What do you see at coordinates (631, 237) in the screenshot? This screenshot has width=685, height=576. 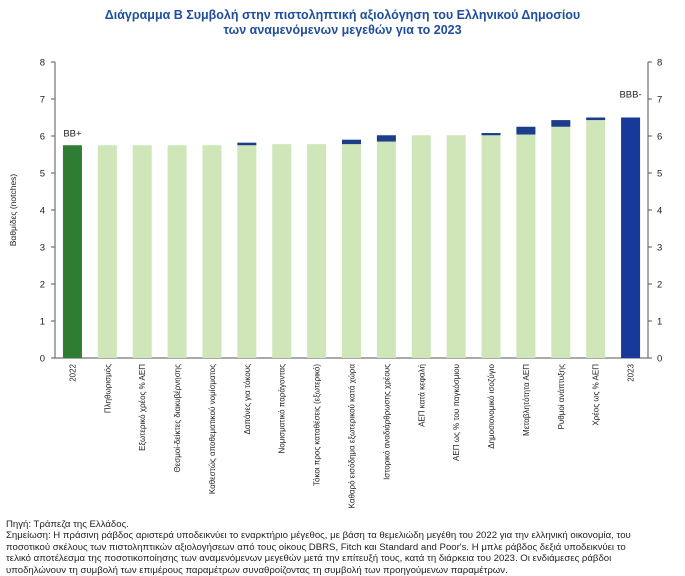 I see `bar-end` at bounding box center [631, 237].